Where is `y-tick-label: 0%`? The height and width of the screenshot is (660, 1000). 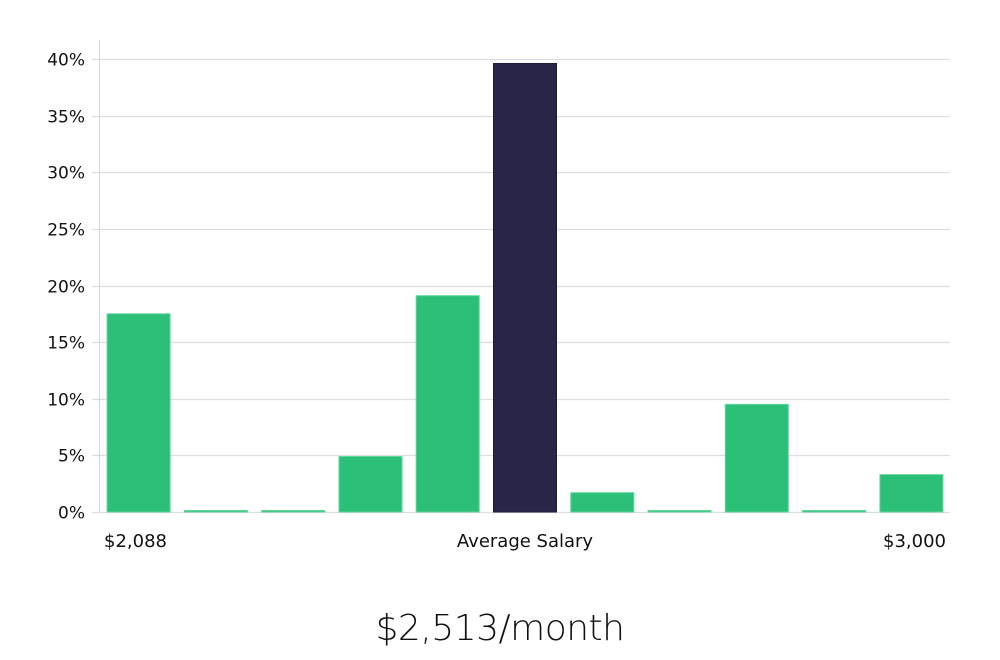
y-tick-label: 0% is located at coordinates (71, 514).